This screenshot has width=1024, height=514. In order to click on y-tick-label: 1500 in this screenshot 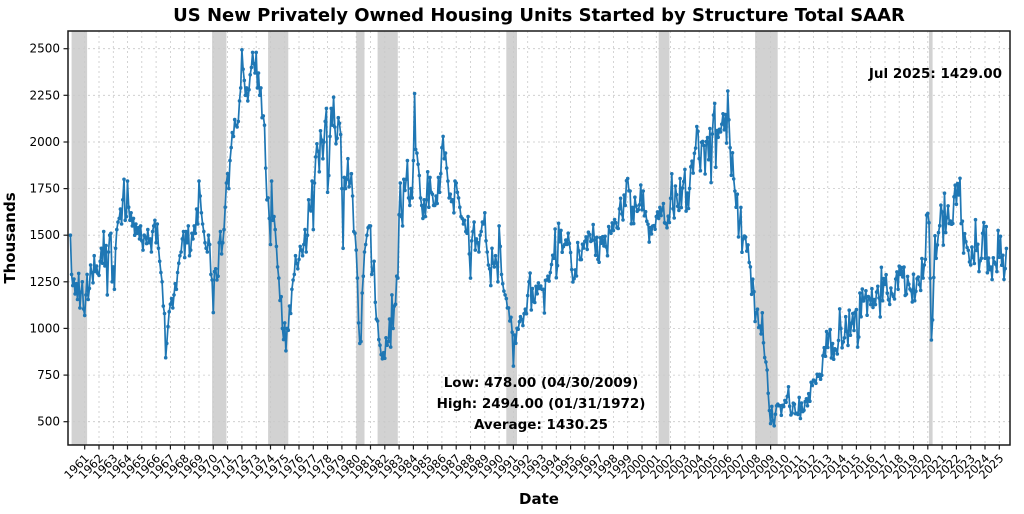, I will do `click(44, 235)`.